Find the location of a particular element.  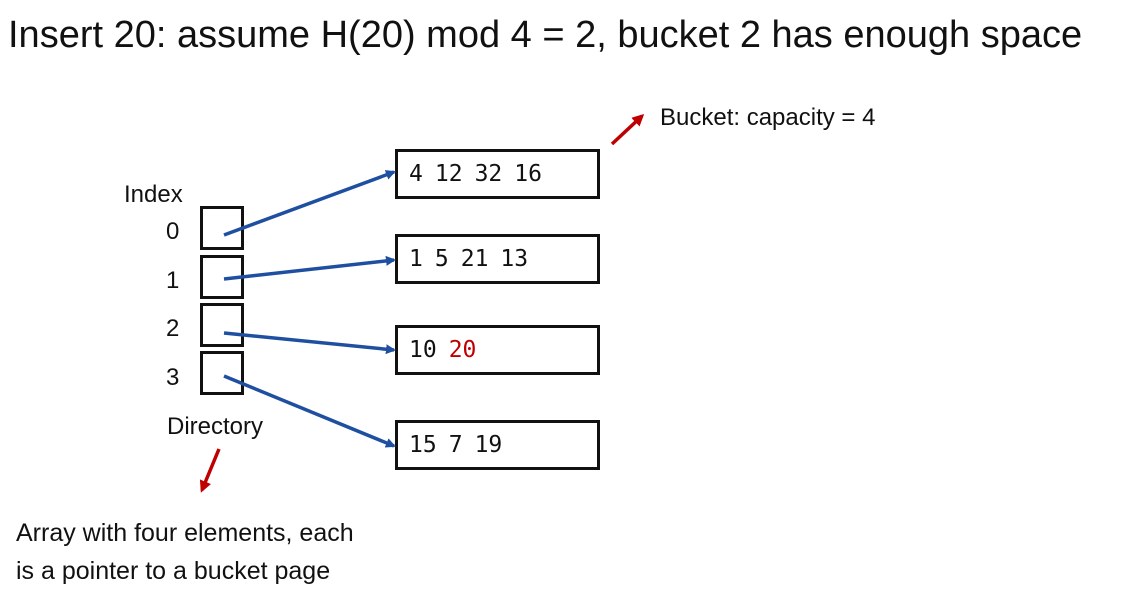

directory-note-line-2: is a pointer to a bucket page is located at coordinates (173, 571).